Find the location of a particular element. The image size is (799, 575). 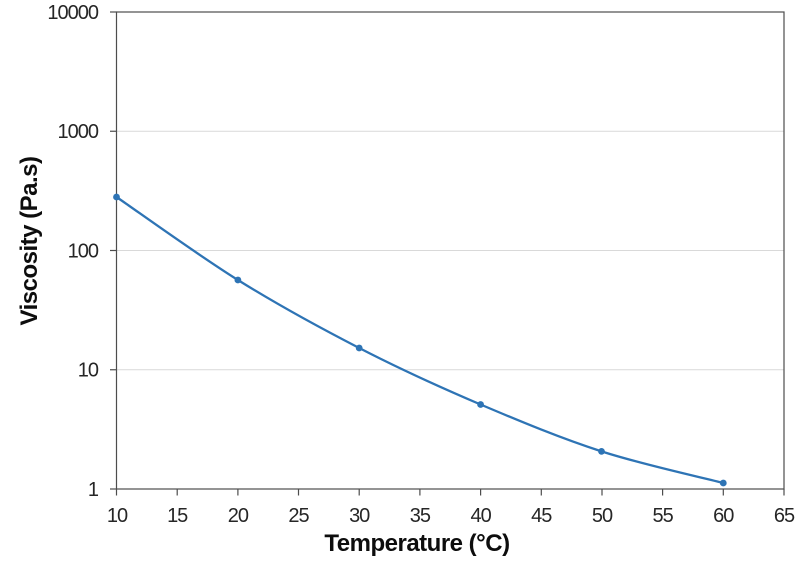

svg-text: Viscosity (Pa.s) is located at coordinates (29, 241).